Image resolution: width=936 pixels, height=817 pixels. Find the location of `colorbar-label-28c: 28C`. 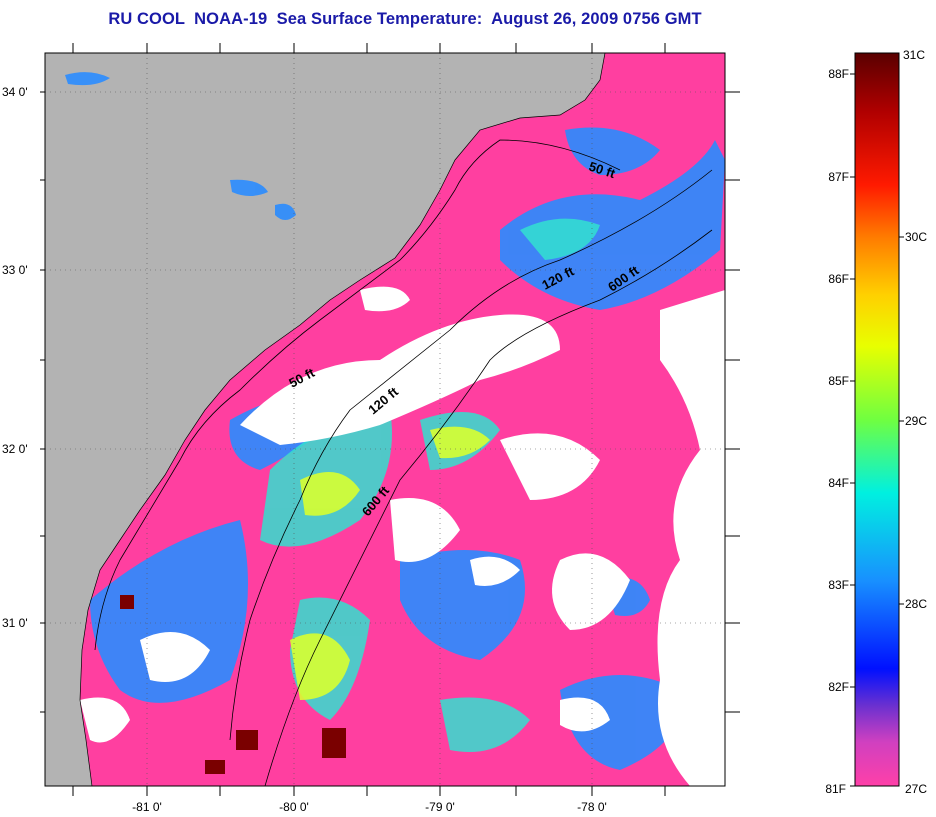

colorbar-label-28c: 28C is located at coordinates (916, 604).